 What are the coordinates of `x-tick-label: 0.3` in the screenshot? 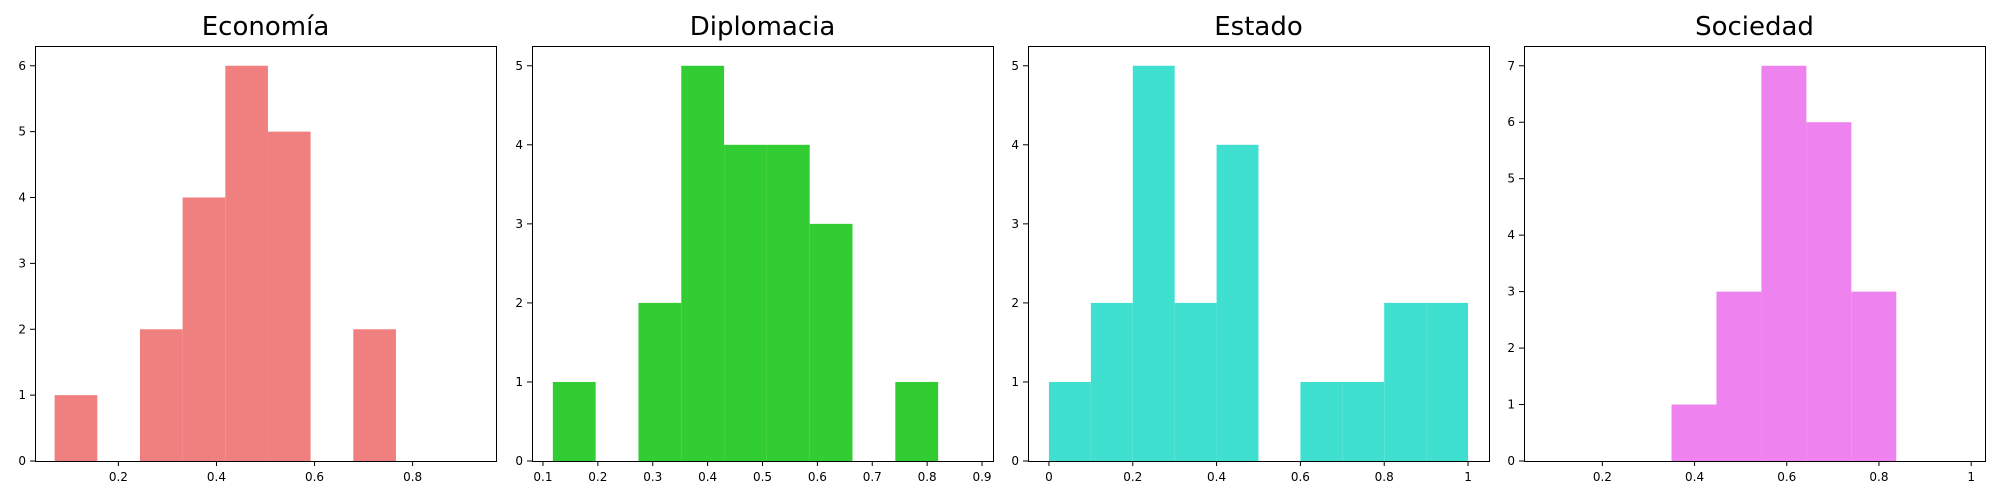 It's located at (652, 477).